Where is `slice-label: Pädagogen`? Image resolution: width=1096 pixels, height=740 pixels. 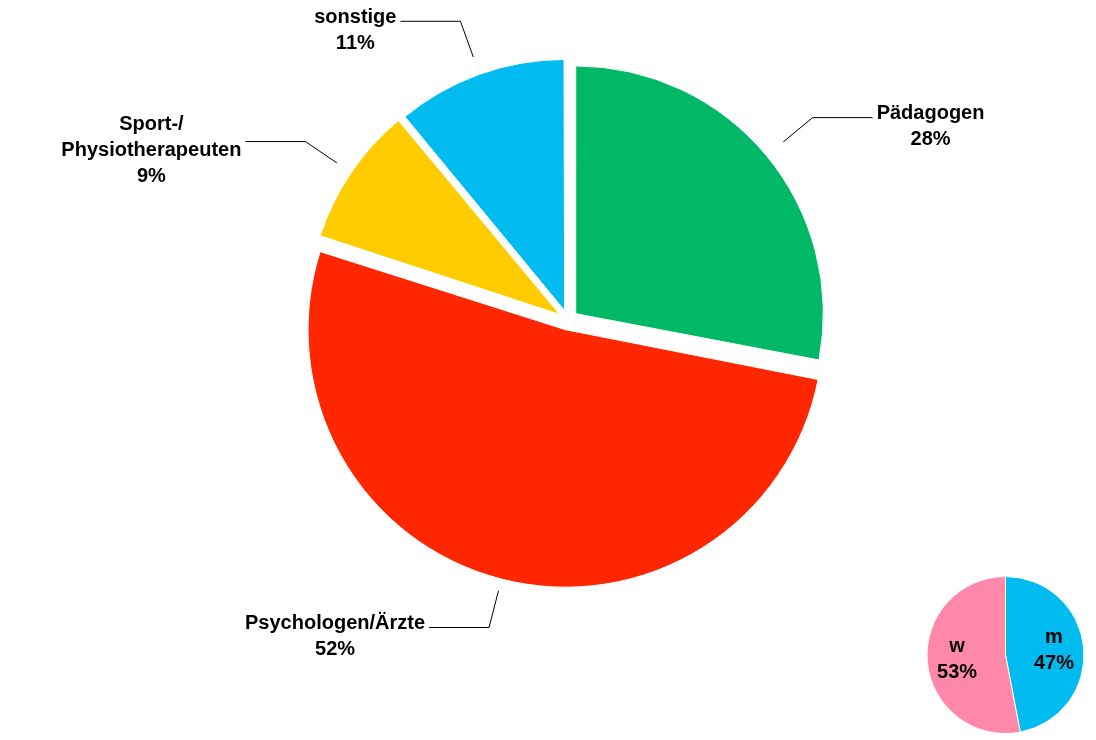 slice-label: Pädagogen is located at coordinates (930, 112).